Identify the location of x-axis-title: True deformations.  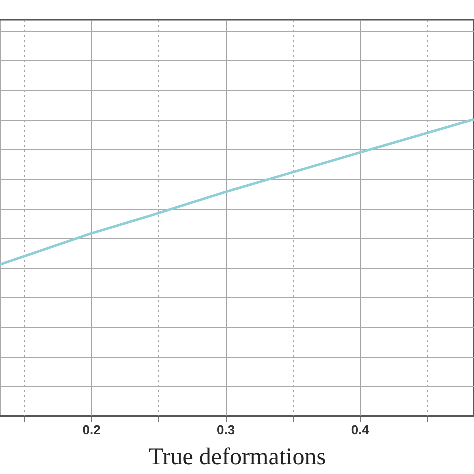
(237, 457).